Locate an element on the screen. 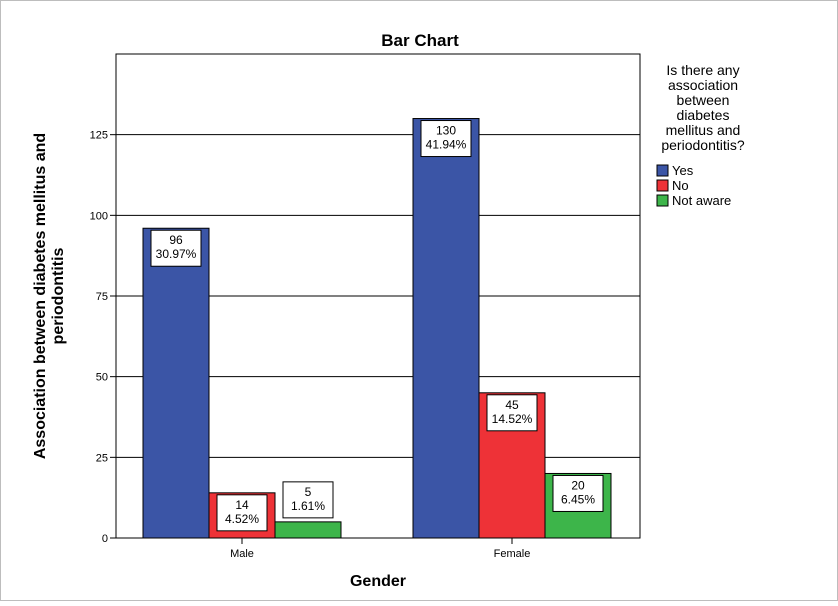  legend-swatch-no is located at coordinates (662, 185).